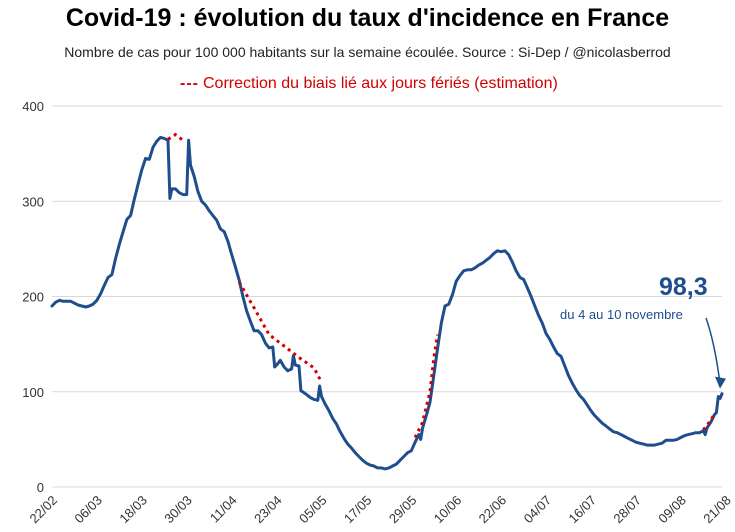 The height and width of the screenshot is (532, 735). What do you see at coordinates (223, 509) in the screenshot?
I see `x-tick-label-11-04: 11/04` at bounding box center [223, 509].